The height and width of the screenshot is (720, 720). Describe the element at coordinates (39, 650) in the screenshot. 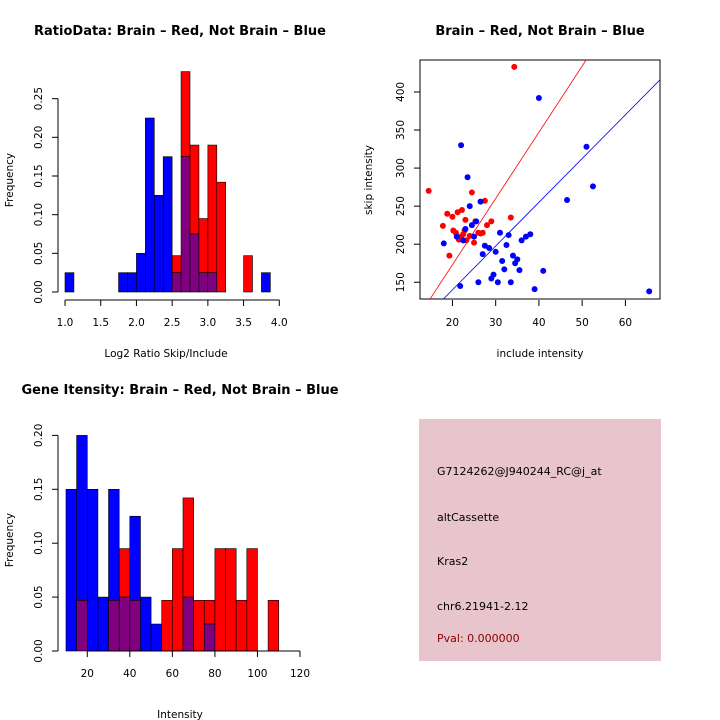

I see `intensity-y-tick-label: 0.00` at that location.